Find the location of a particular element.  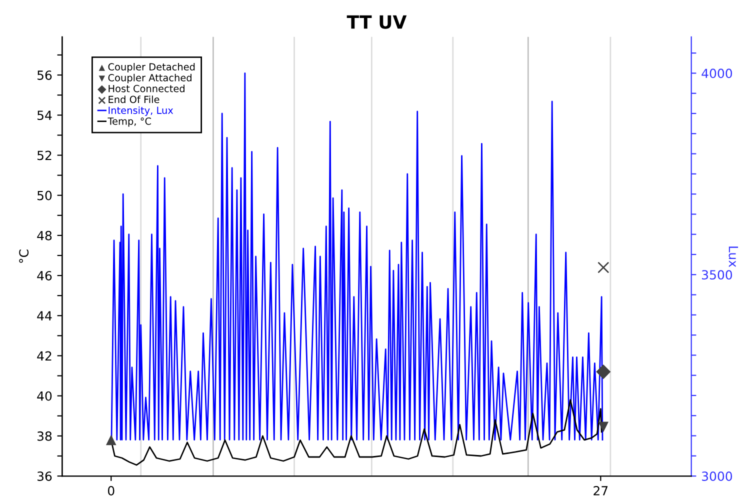

y-axis-title: °C is located at coordinates (24, 256).